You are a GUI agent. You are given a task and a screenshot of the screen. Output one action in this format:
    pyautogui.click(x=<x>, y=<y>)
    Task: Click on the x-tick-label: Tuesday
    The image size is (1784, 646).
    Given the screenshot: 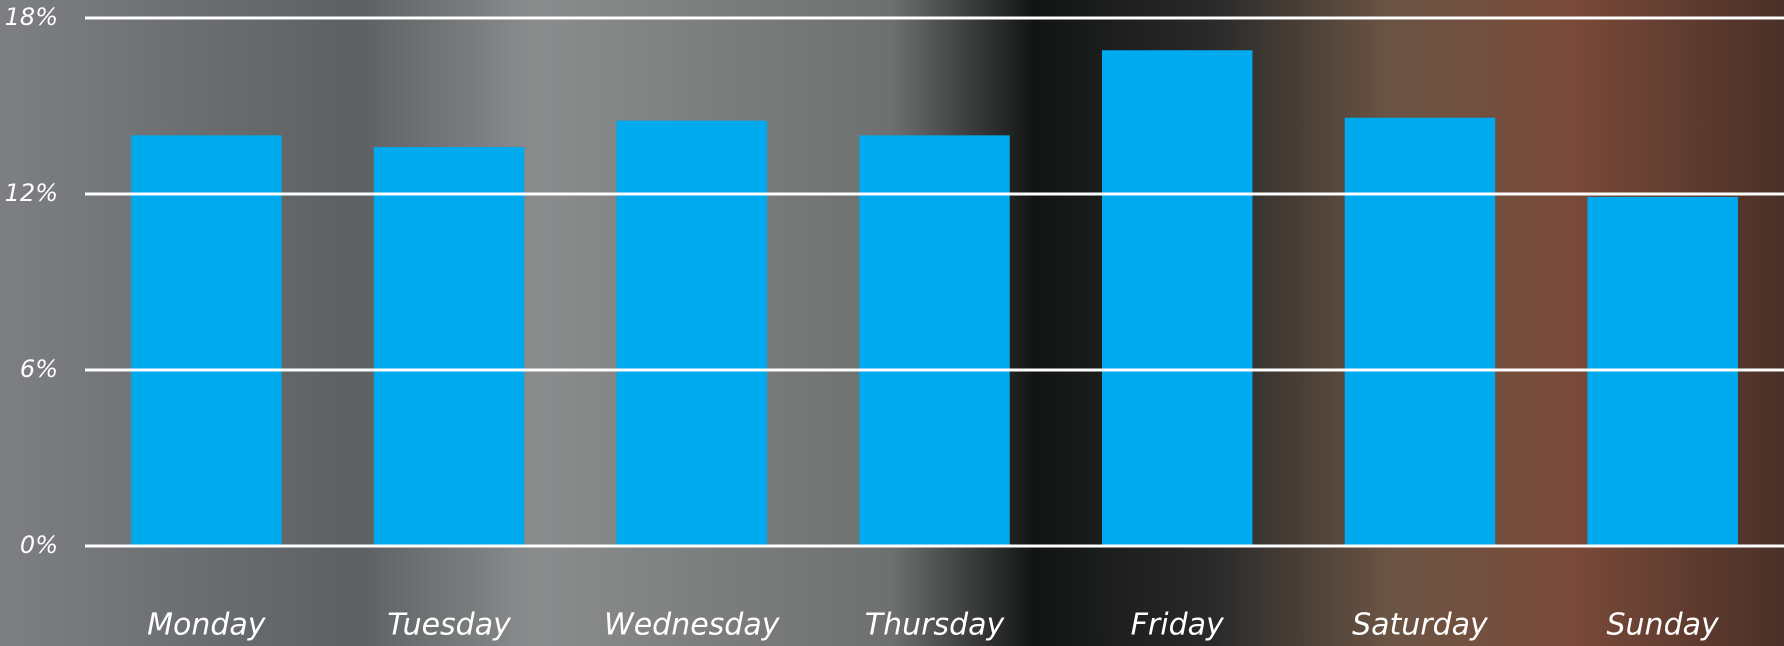 What is the action you would take?
    pyautogui.click(x=449, y=625)
    